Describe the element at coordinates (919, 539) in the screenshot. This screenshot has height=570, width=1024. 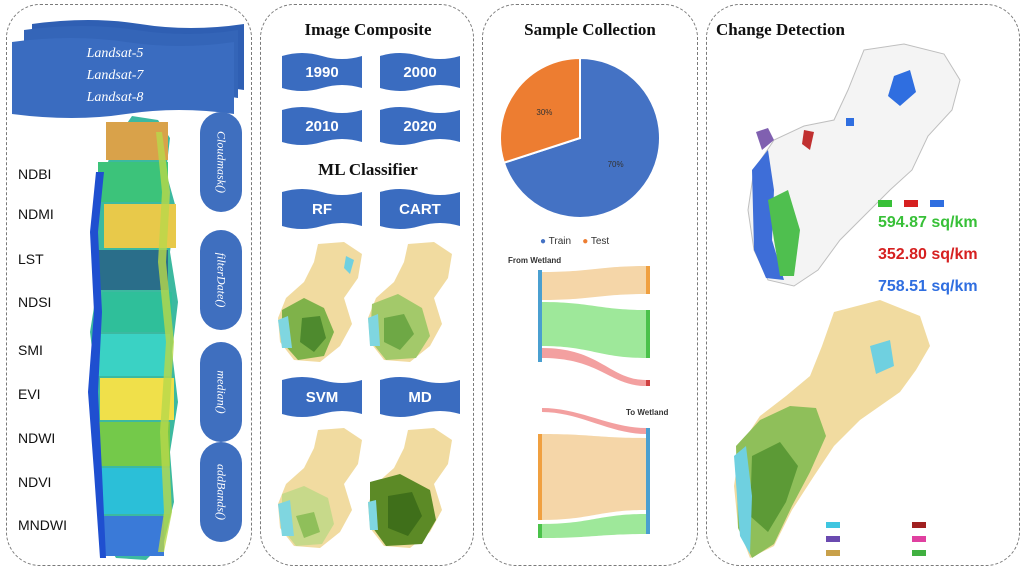
I see `legend-swatch-pink` at that location.